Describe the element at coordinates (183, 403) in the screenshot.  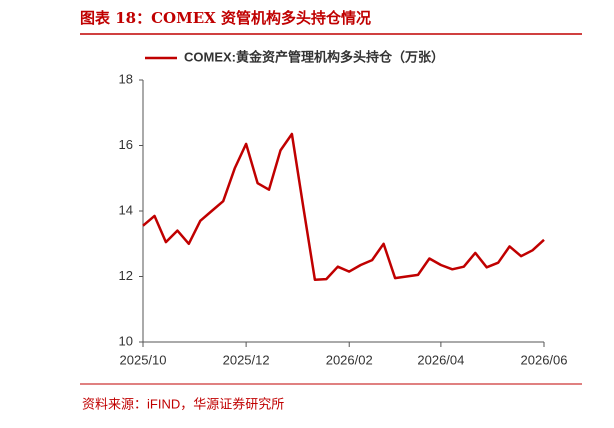
I see `source-note: 资料来源：iFIND，华源证券研究所` at that location.